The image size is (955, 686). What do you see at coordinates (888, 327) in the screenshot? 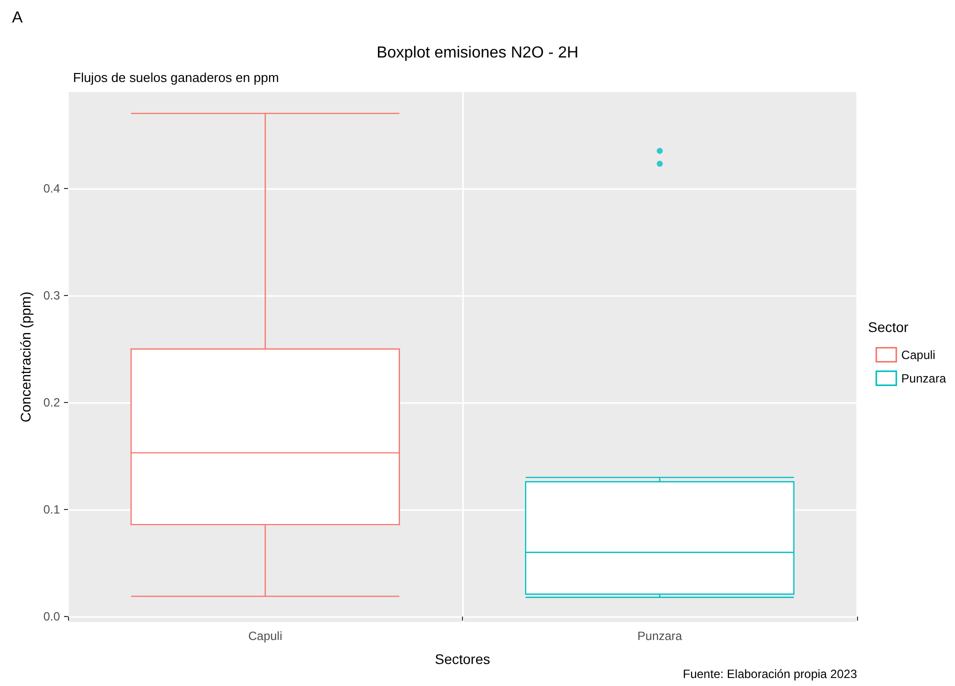
I see `legend-title: Sector` at bounding box center [888, 327].